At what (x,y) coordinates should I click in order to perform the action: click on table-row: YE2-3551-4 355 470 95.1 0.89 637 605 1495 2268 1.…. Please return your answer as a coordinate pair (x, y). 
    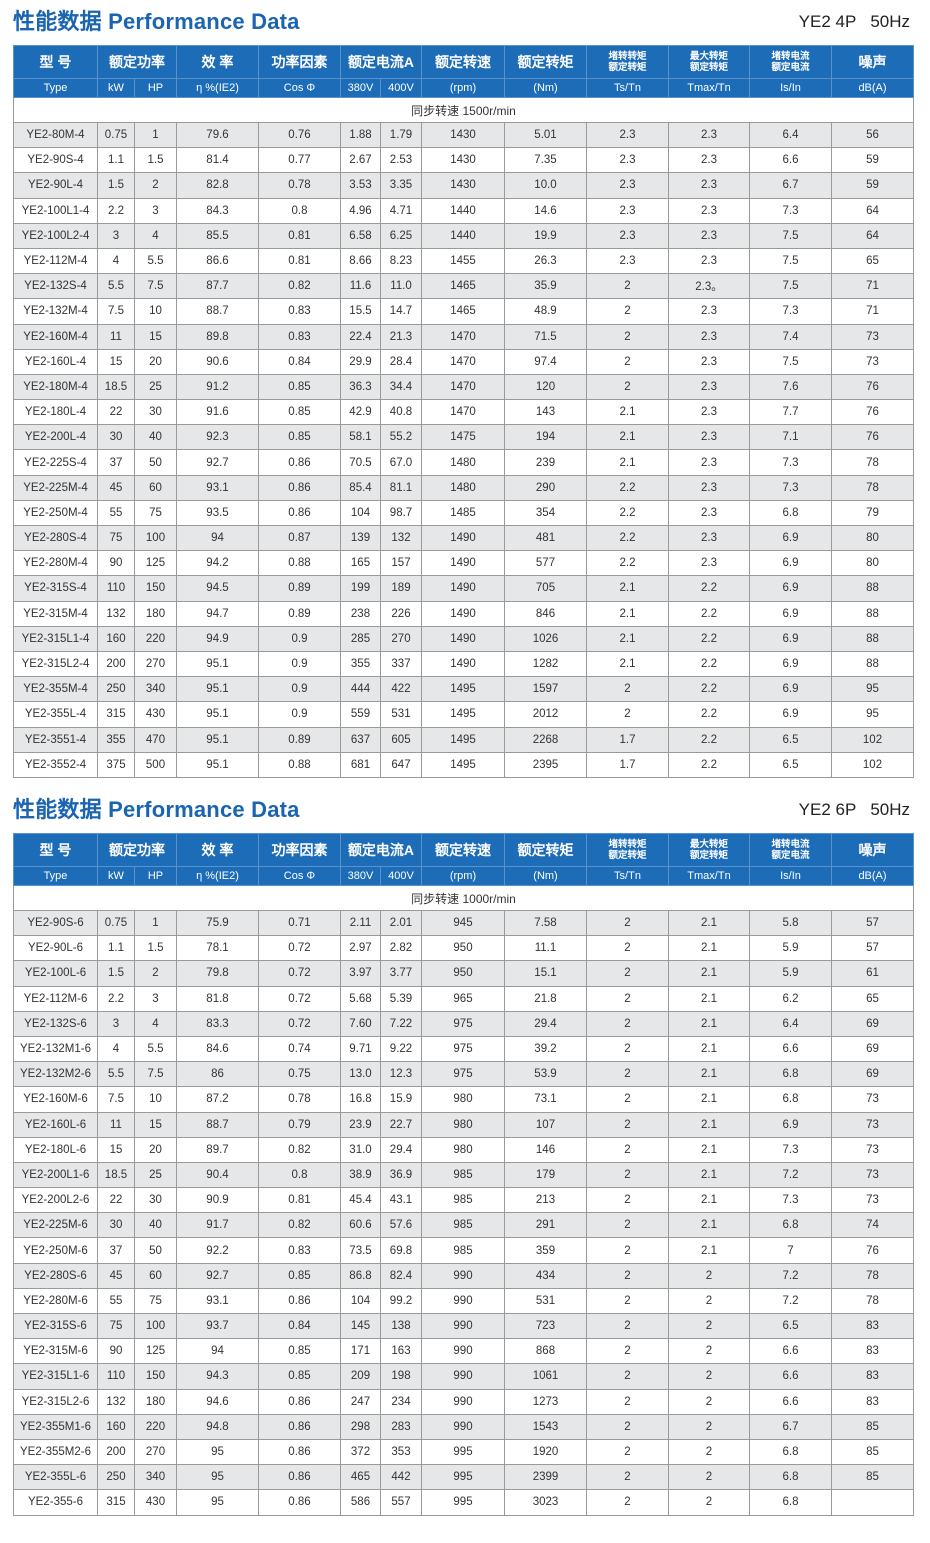
    Looking at the image, I should click on (463, 739).